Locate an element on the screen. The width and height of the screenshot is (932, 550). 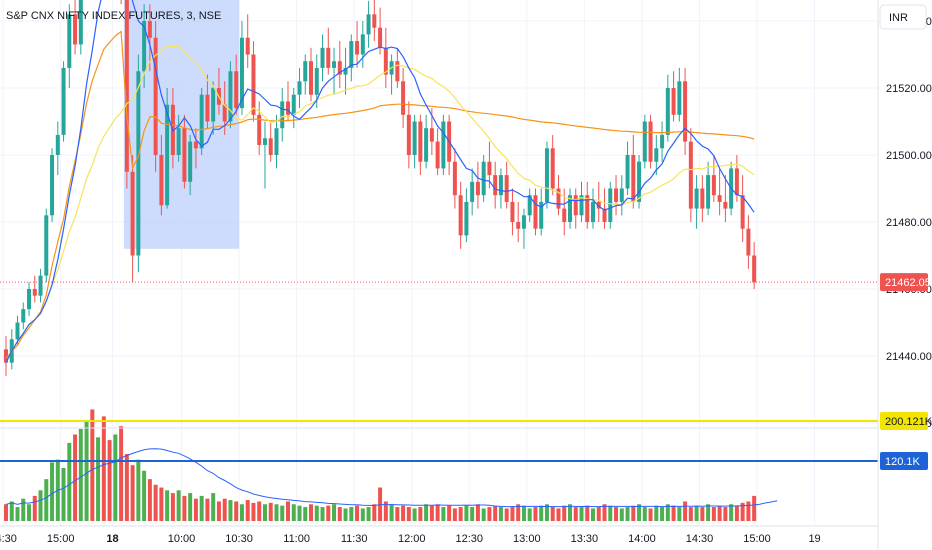
x-tick-label: 12:30 is located at coordinates (470, 539).